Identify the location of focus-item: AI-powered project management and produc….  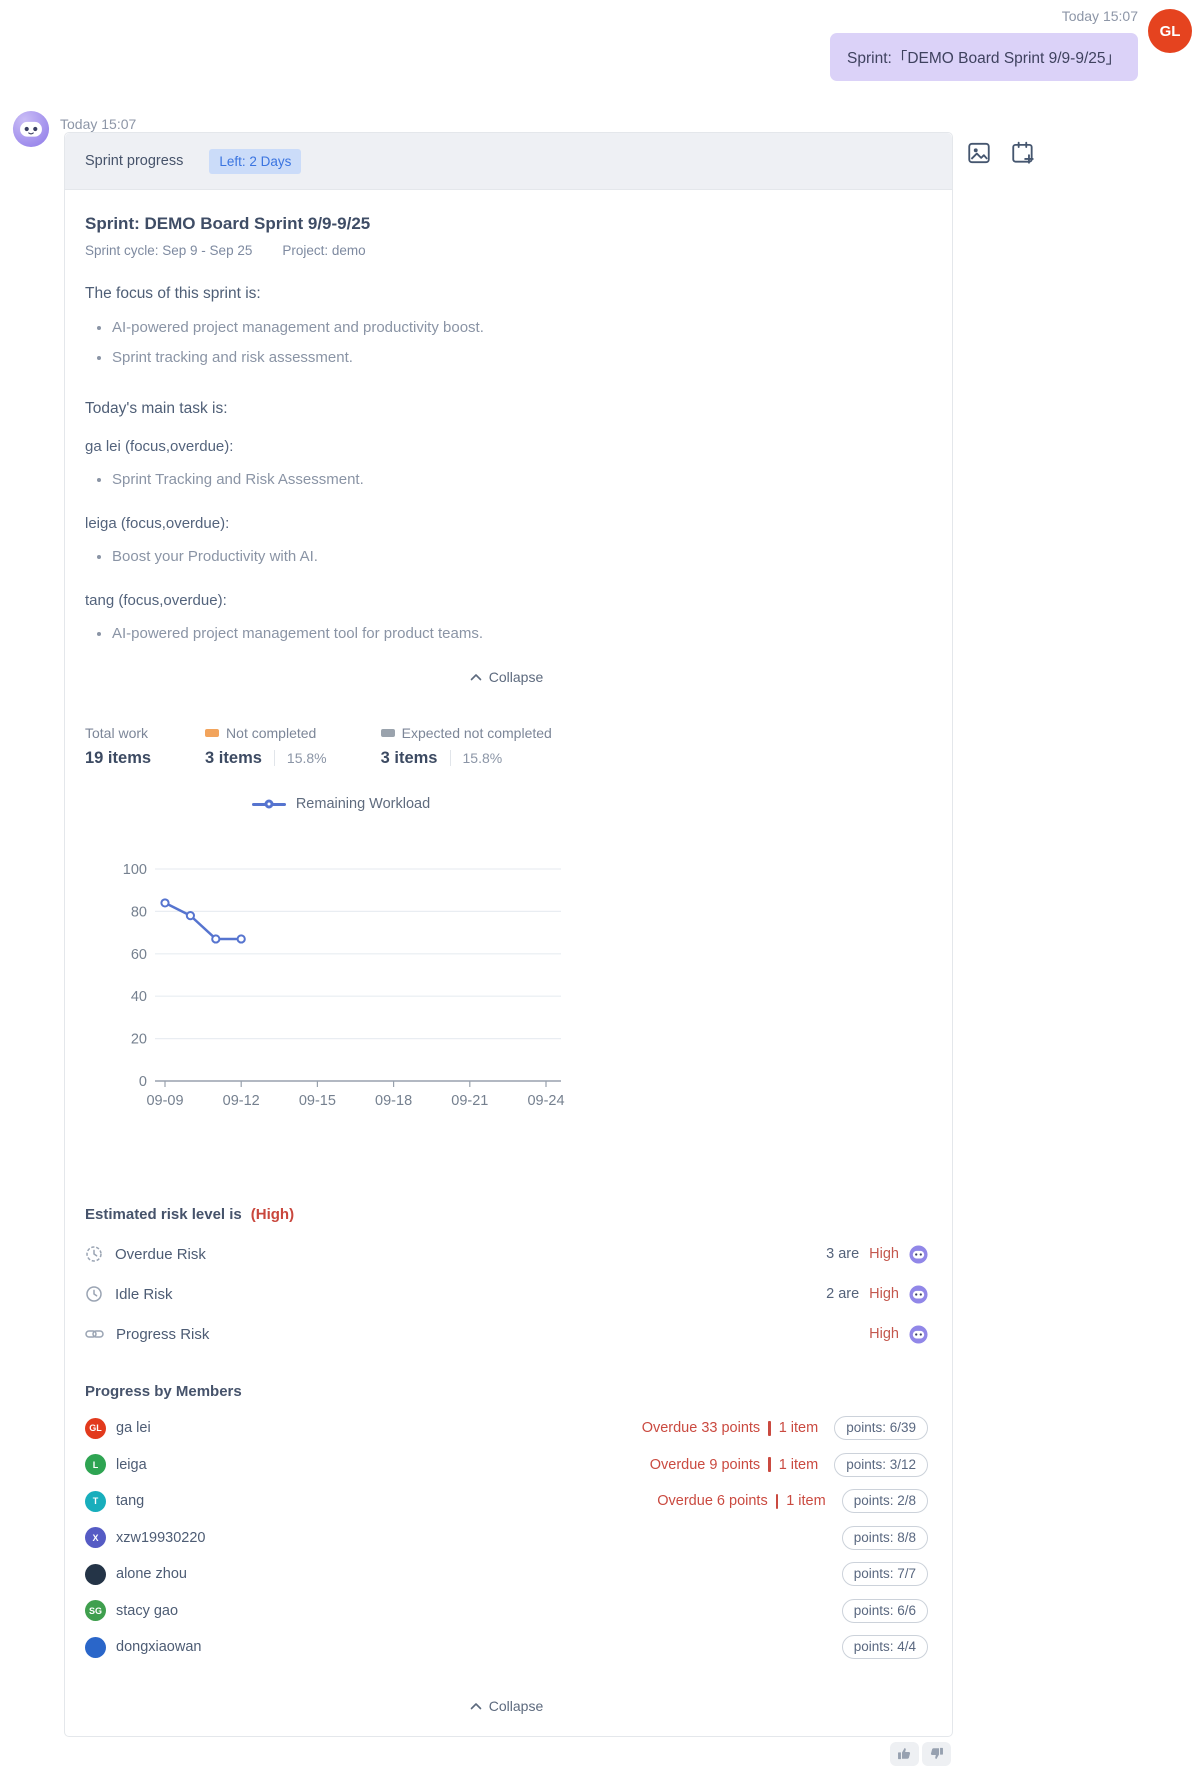
(520, 328).